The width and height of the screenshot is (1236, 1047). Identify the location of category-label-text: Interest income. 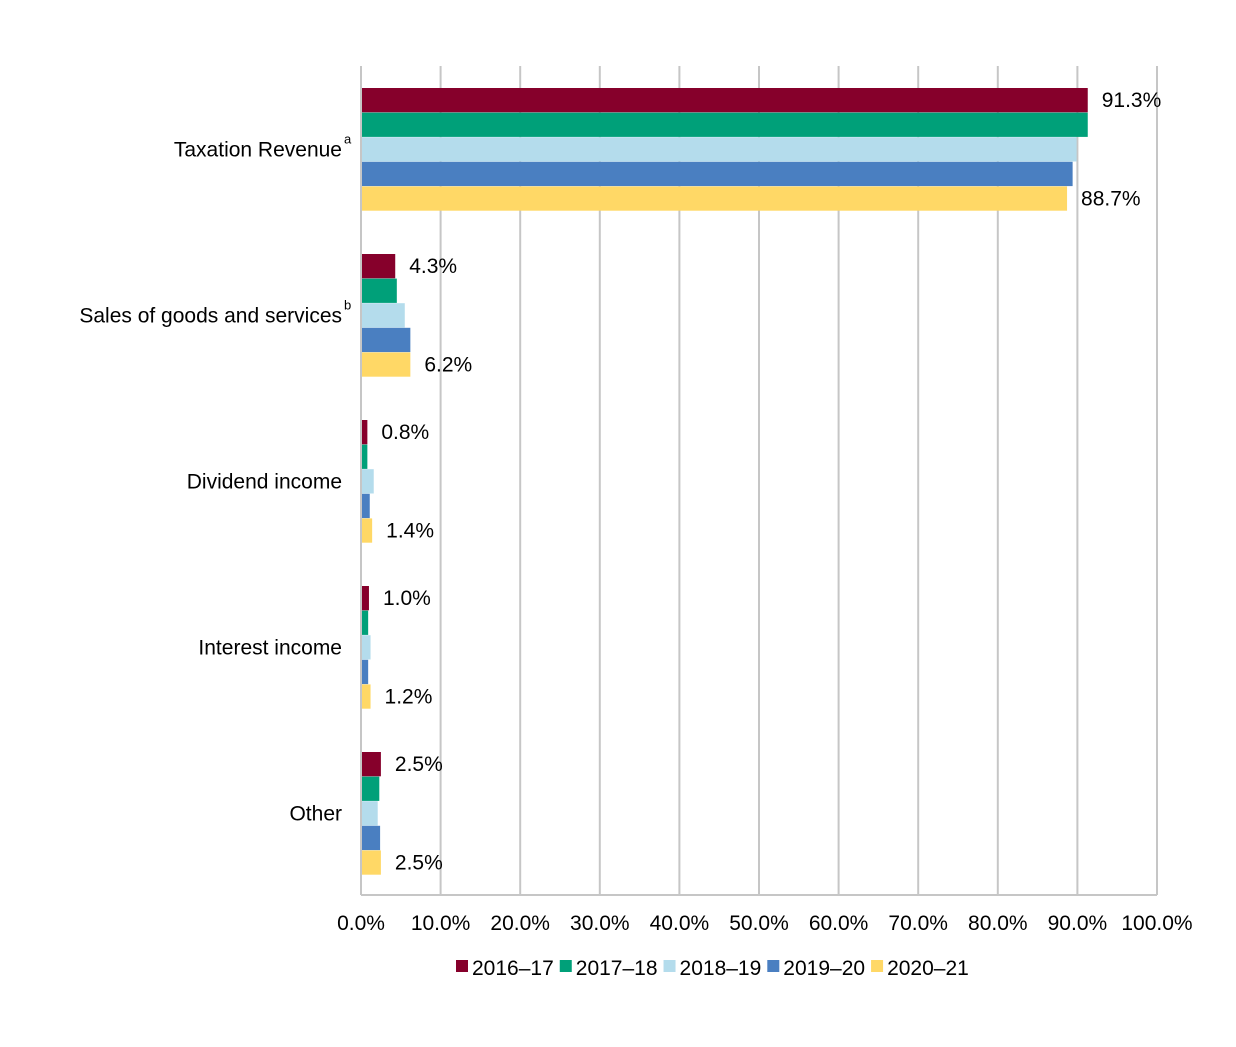
(270, 648).